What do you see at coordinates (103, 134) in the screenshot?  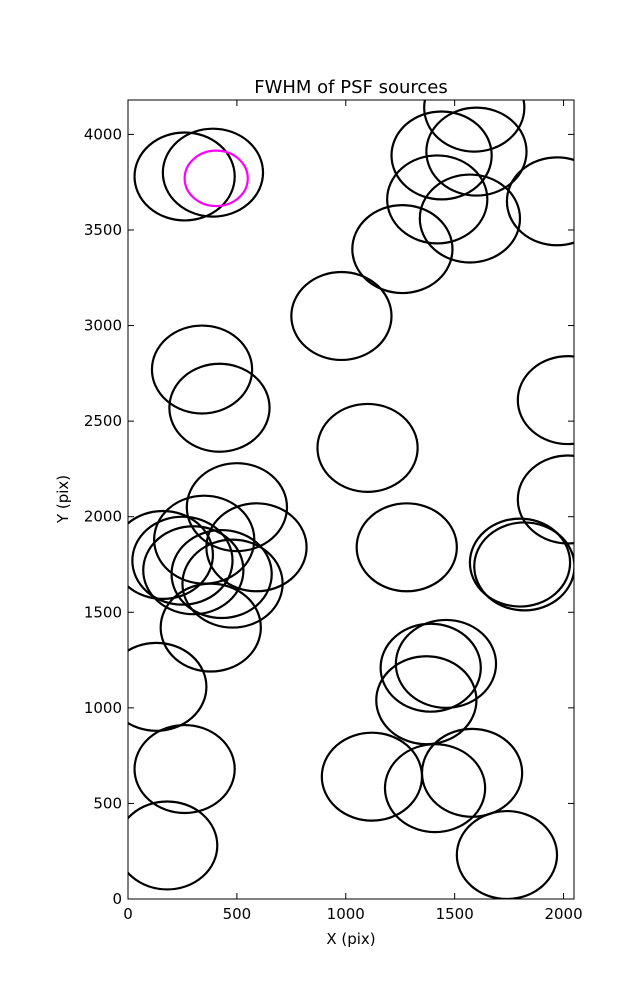 I see `y-tick-label: 4000` at bounding box center [103, 134].